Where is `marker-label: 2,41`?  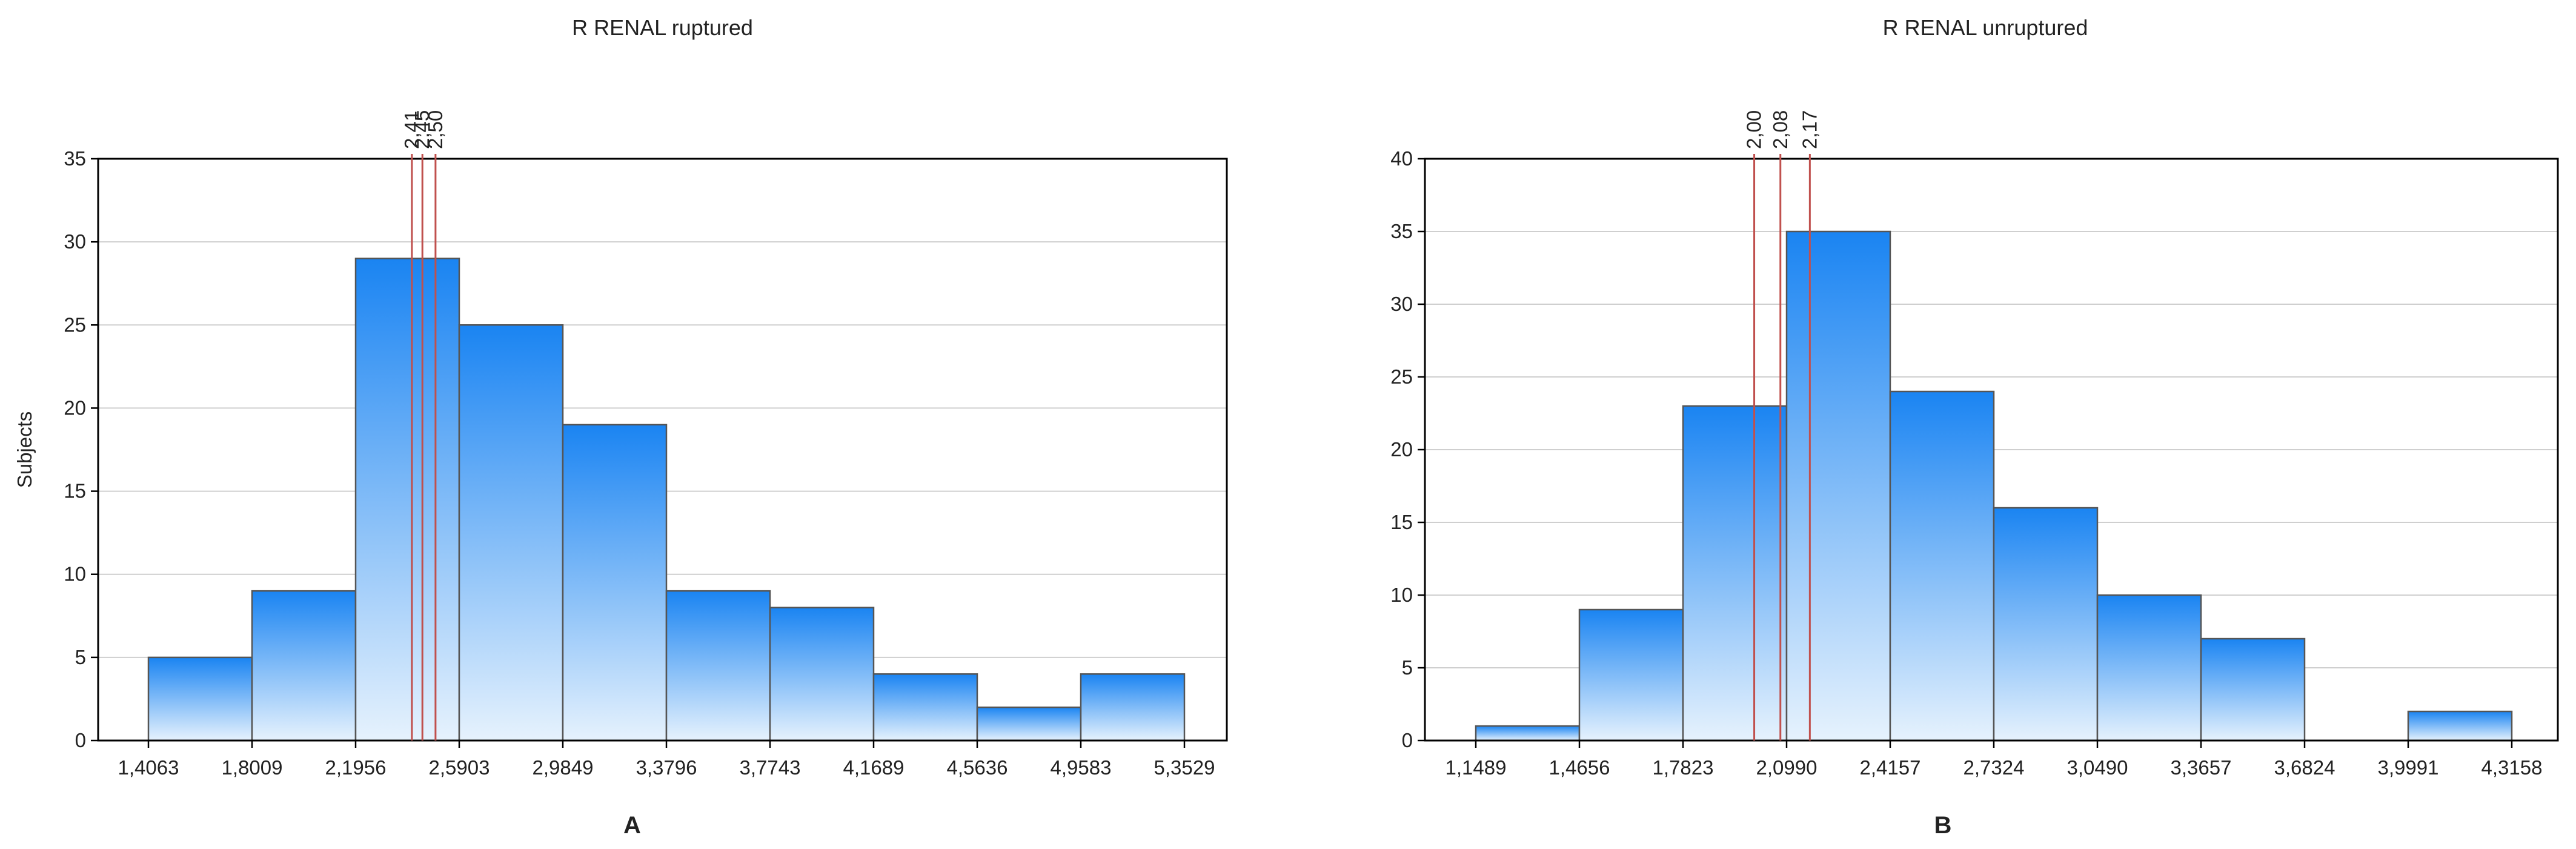 marker-label: 2,41 is located at coordinates (411, 129).